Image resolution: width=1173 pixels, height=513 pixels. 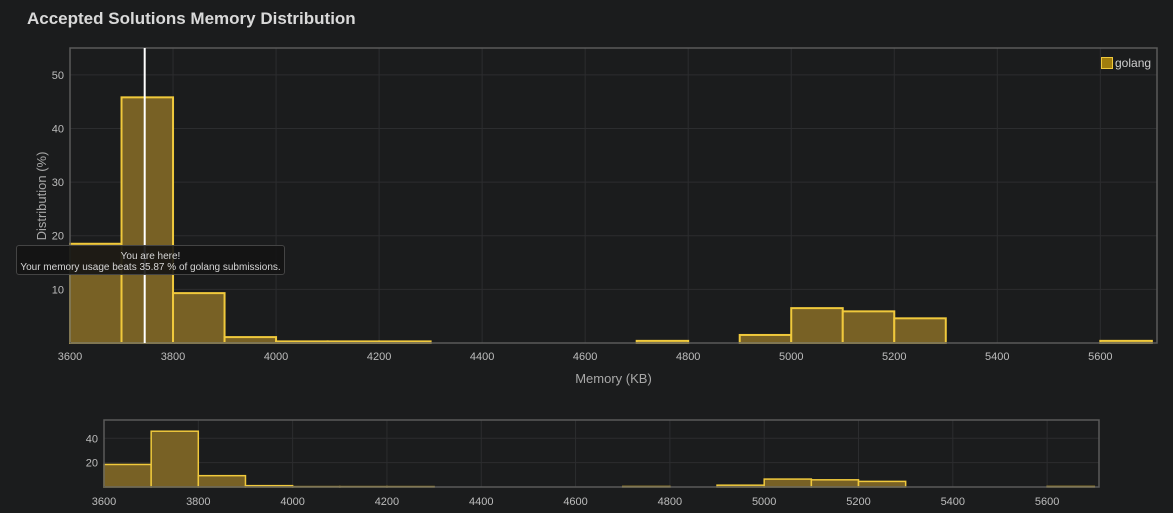 What do you see at coordinates (1047, 502) in the screenshot?
I see `navigator-x-tick-label: 5600` at bounding box center [1047, 502].